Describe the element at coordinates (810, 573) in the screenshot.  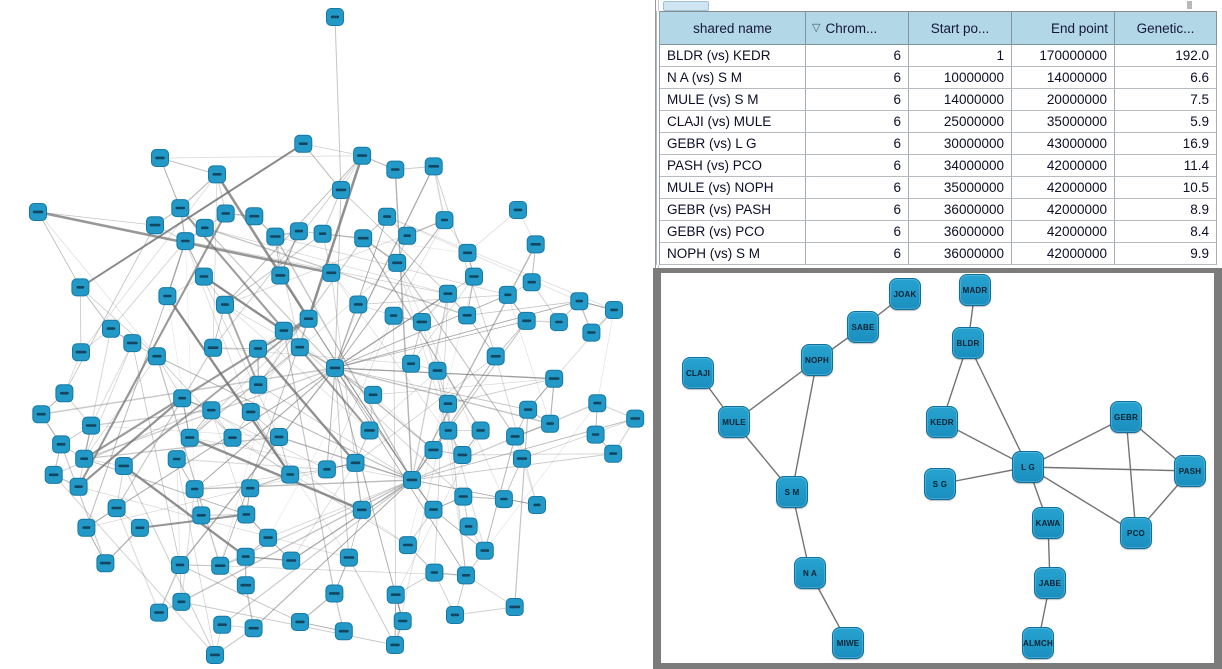
I see `network-node-na: N A` at that location.